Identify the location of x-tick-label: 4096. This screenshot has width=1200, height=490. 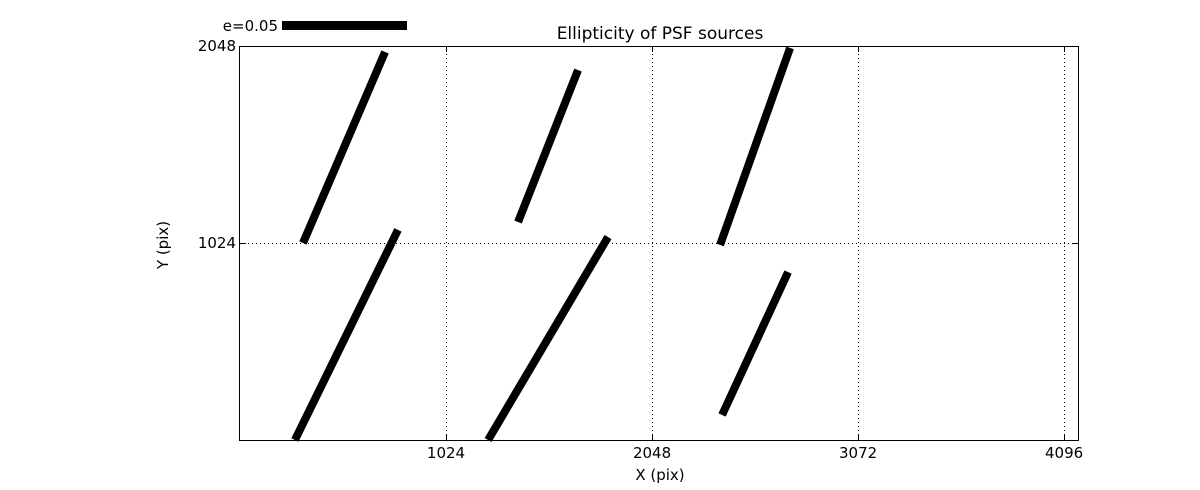
(1064, 453).